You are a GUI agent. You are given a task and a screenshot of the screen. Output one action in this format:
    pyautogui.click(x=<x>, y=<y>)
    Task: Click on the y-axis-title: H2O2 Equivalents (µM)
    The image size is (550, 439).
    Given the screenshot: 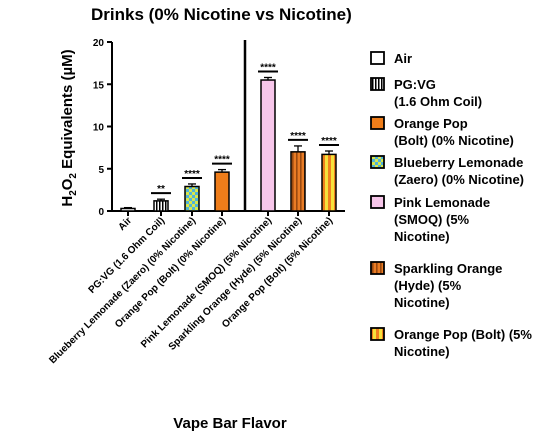 What is the action you would take?
    pyautogui.click(x=69, y=127)
    